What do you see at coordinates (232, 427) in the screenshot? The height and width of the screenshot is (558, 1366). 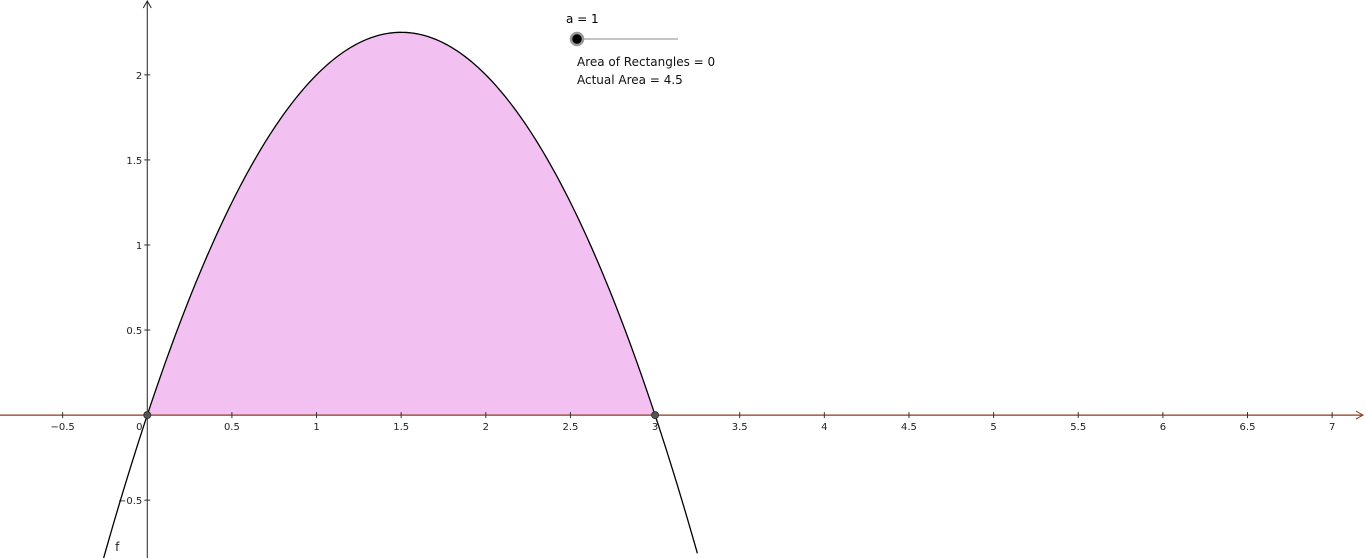 I see `x-tick-label: 0.5` at bounding box center [232, 427].